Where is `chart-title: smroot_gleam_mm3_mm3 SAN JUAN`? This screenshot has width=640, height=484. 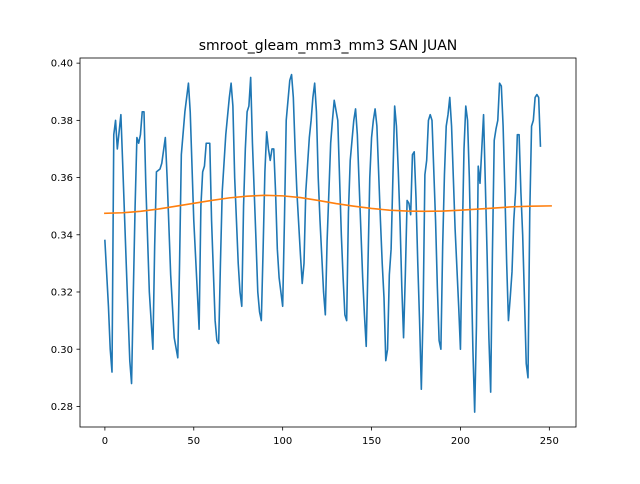 chart-title: smroot_gleam_mm3_mm3 SAN JUAN is located at coordinates (328, 46).